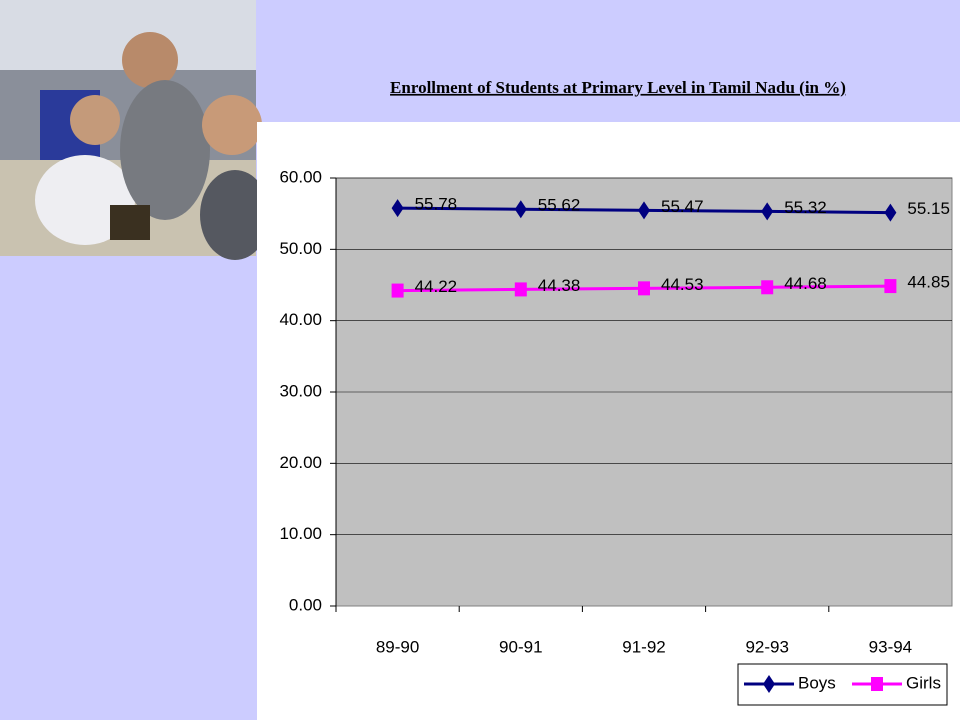 The height and width of the screenshot is (720, 960). Describe the element at coordinates (436, 286) in the screenshot. I see `data-label: 44.22` at that location.